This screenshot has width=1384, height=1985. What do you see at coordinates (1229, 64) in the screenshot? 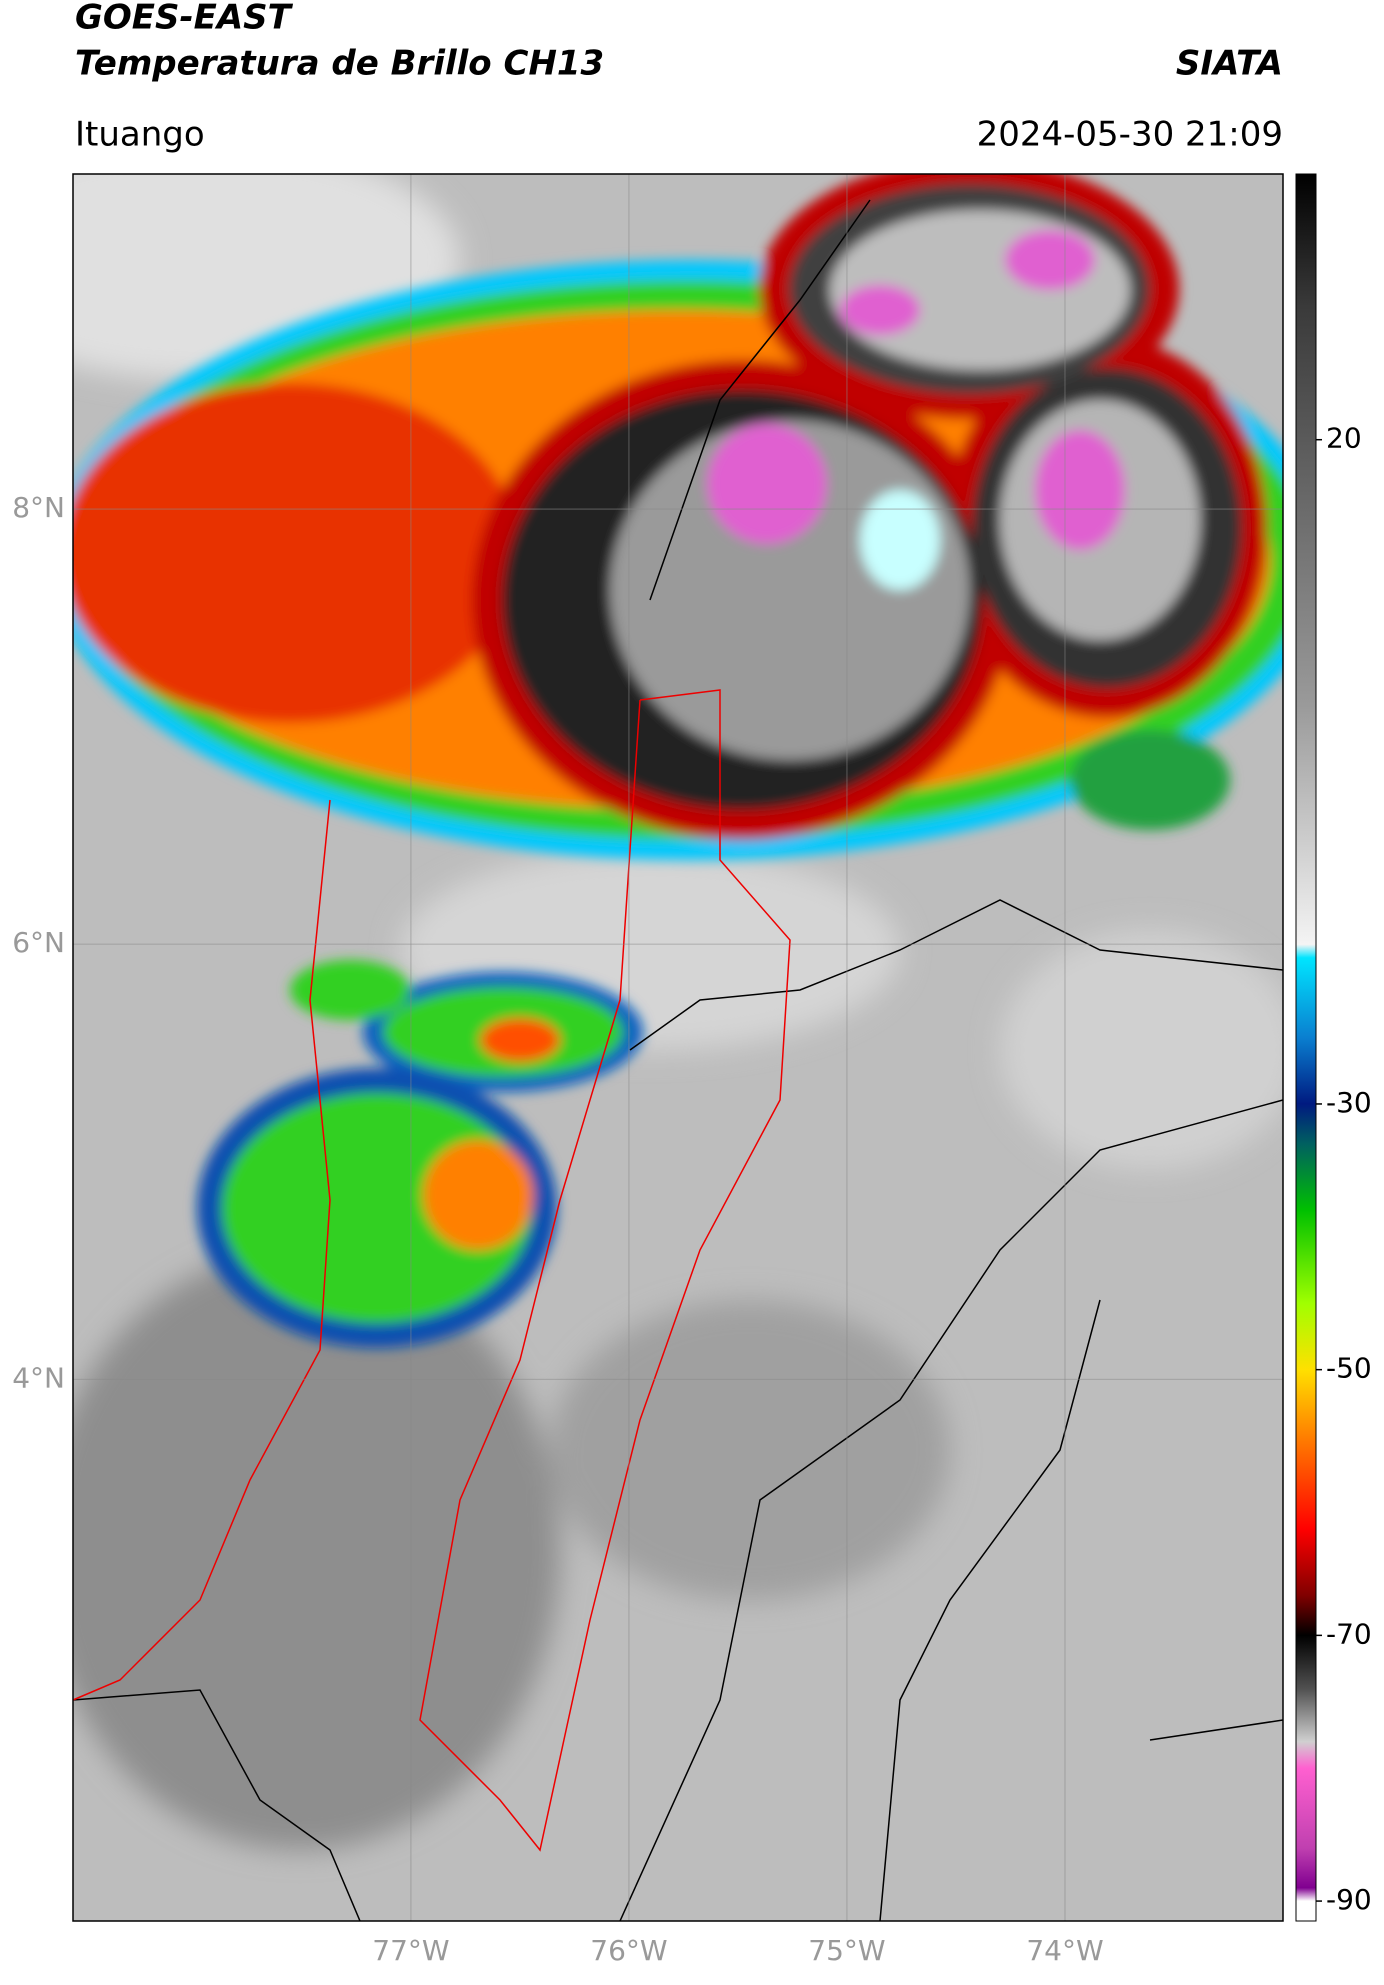
I see `brand: SIATA` at bounding box center [1229, 64].